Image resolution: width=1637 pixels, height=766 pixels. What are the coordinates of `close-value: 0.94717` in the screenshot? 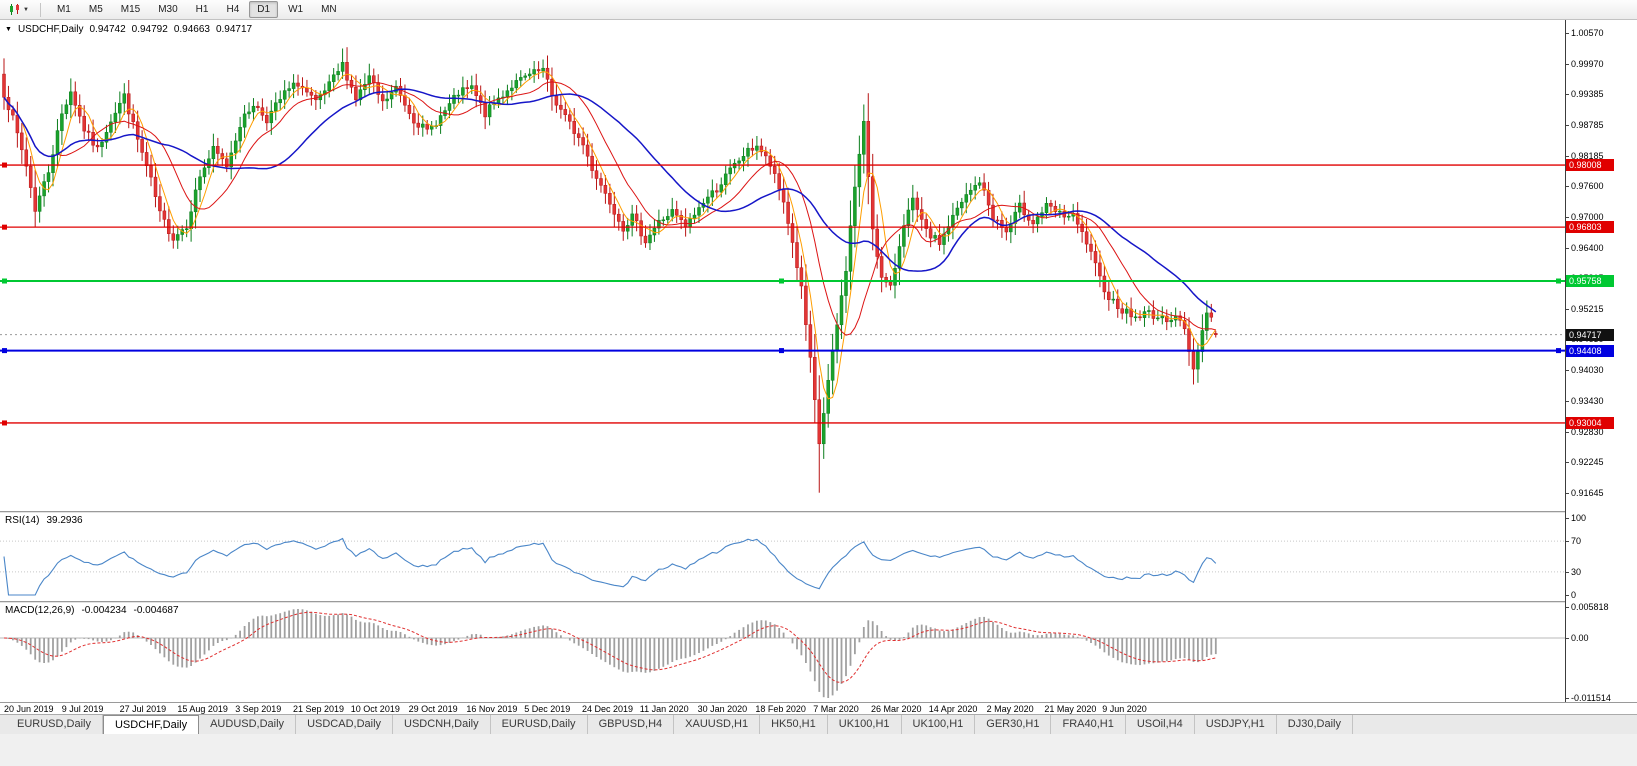 It's located at (234, 29).